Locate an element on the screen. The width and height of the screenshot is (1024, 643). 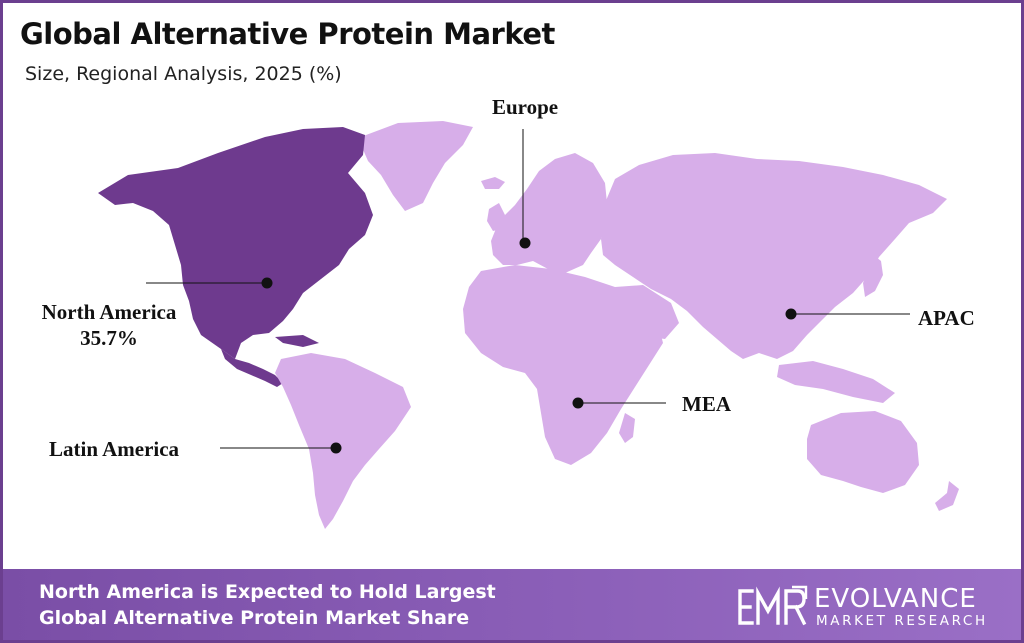
brand-logo: EVOLVANCE MARKET RESEARCH is located at coordinates (871, 608).